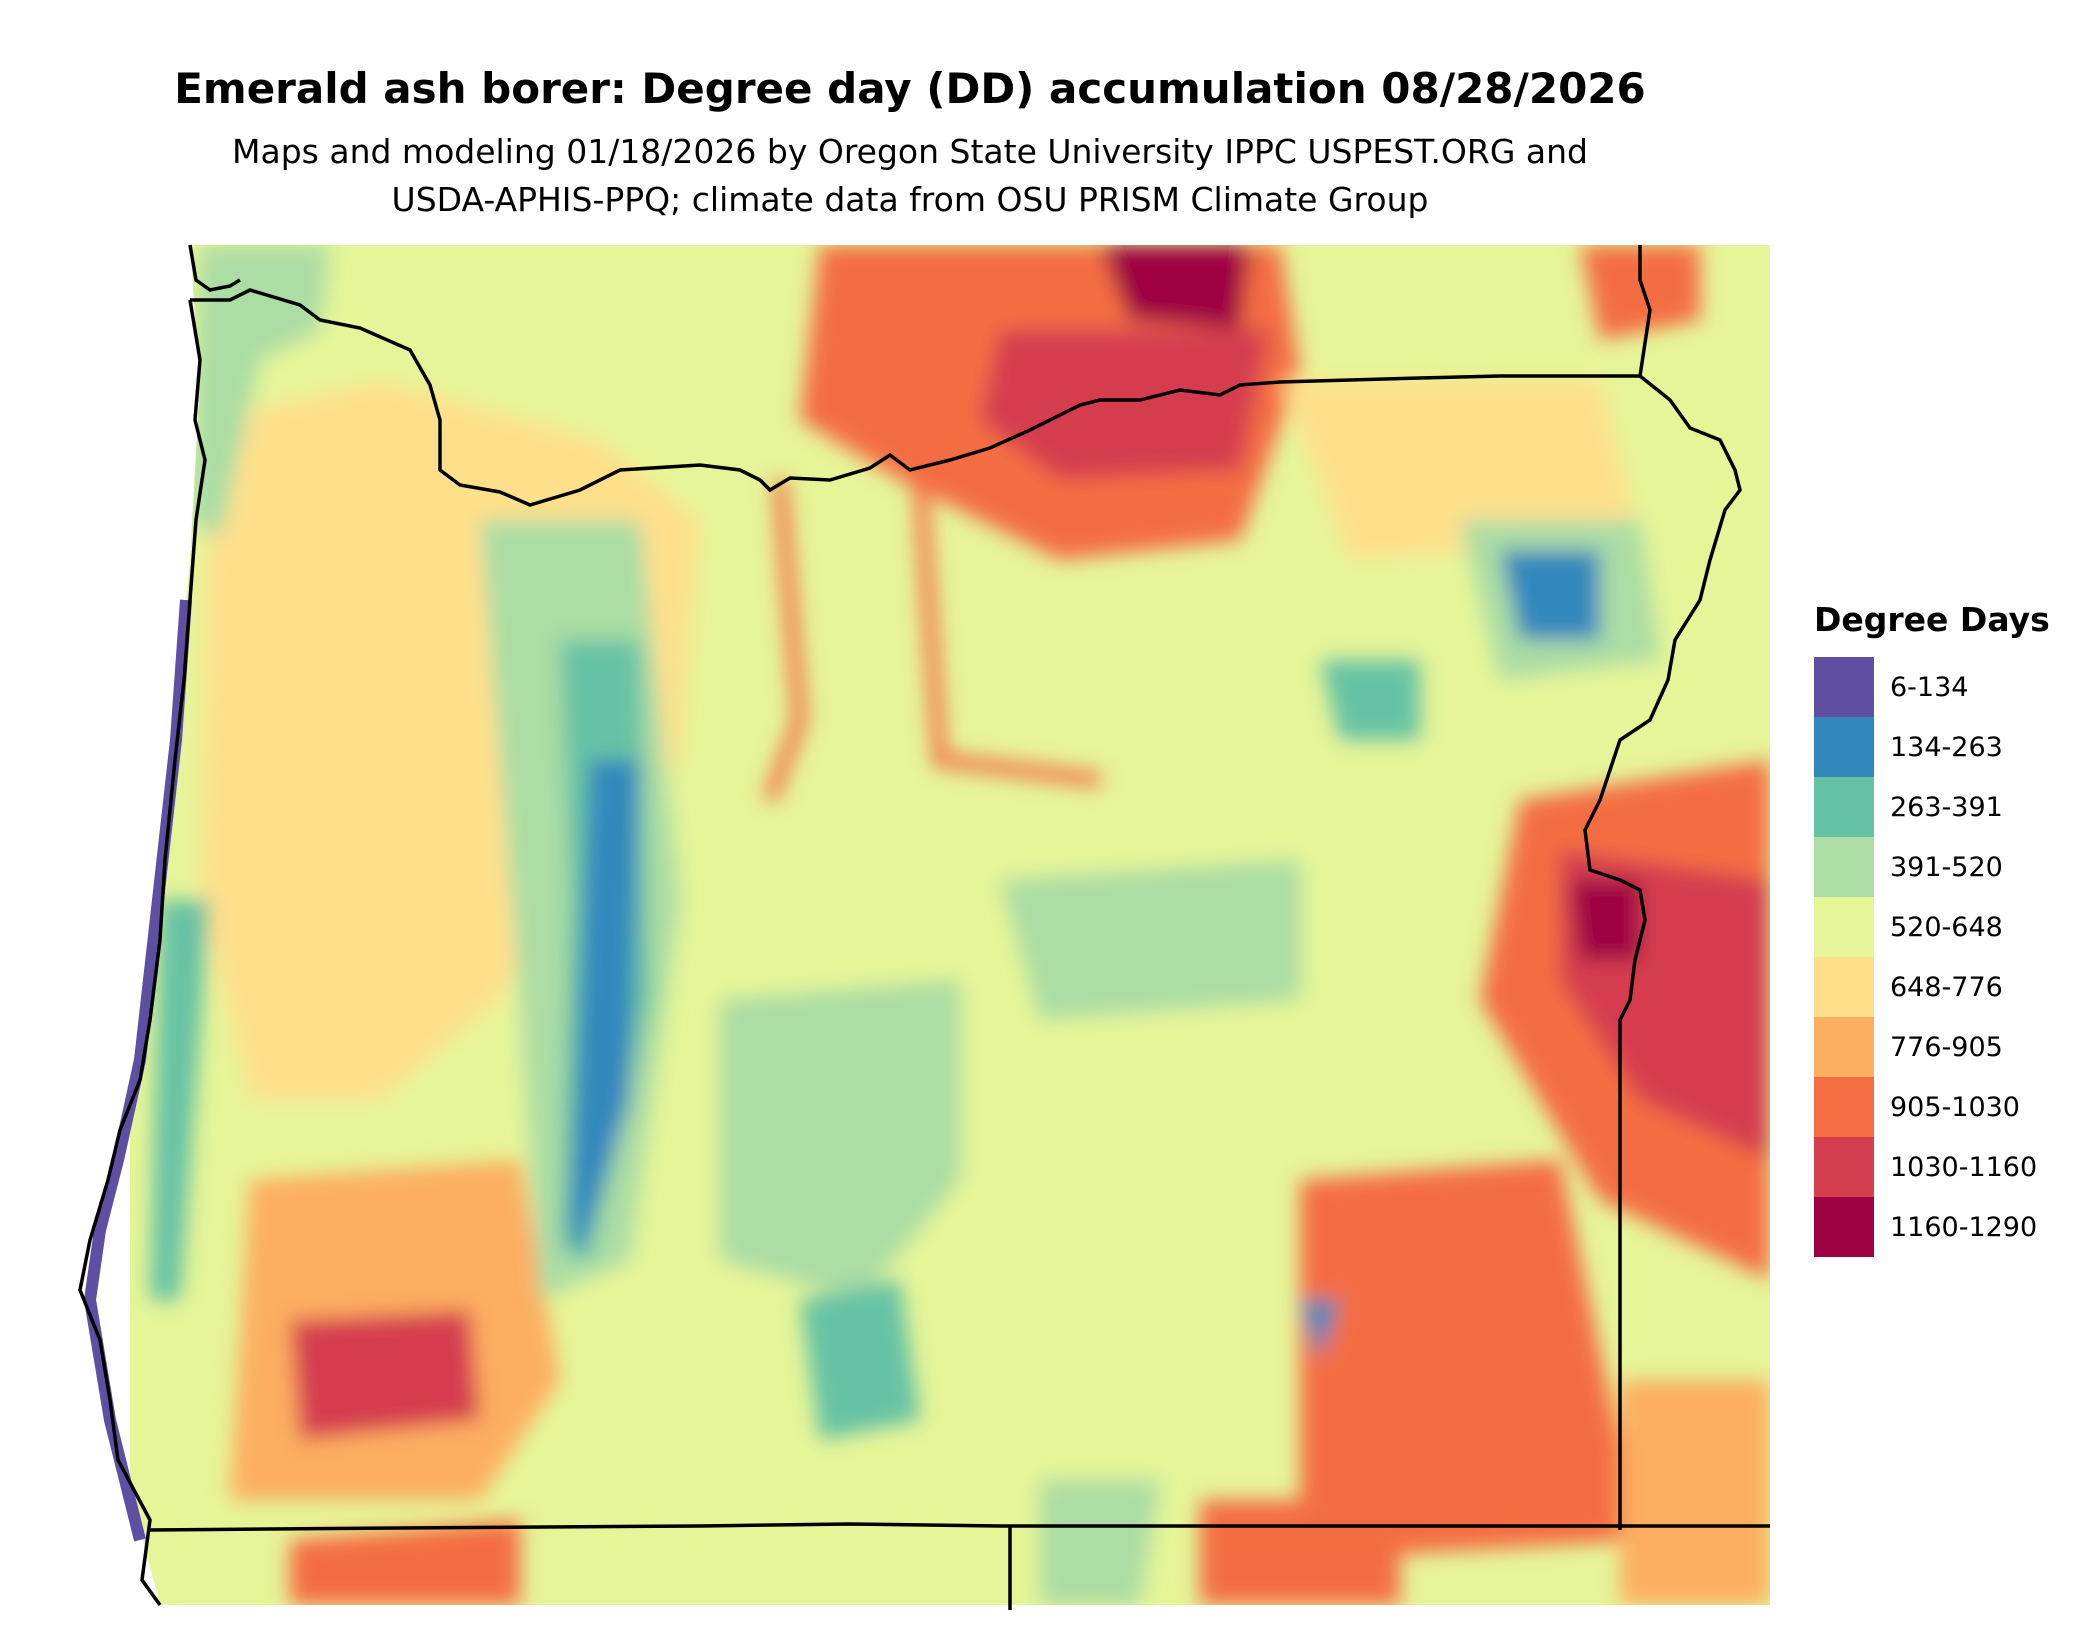 The height and width of the screenshot is (1649, 2100). Describe the element at coordinates (1460, 470) in the screenshot. I see `raster-umatilla` at that location.